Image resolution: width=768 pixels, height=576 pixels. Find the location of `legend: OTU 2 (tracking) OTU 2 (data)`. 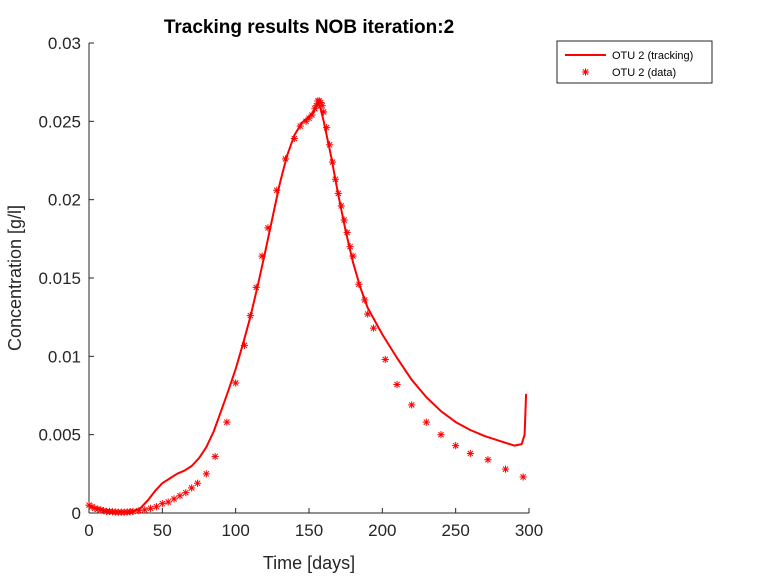

legend: OTU 2 (tracking) OTU 2 (data) is located at coordinates (634, 62).